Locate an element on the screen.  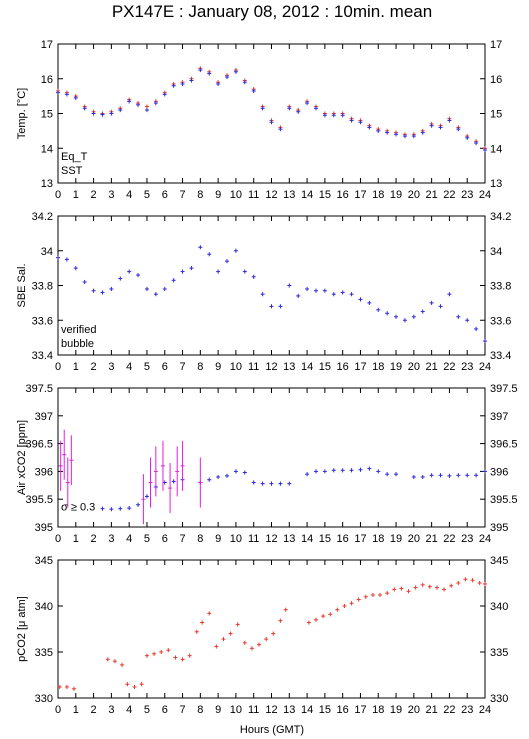
y-tick-label-right: 13 is located at coordinates (496, 184).